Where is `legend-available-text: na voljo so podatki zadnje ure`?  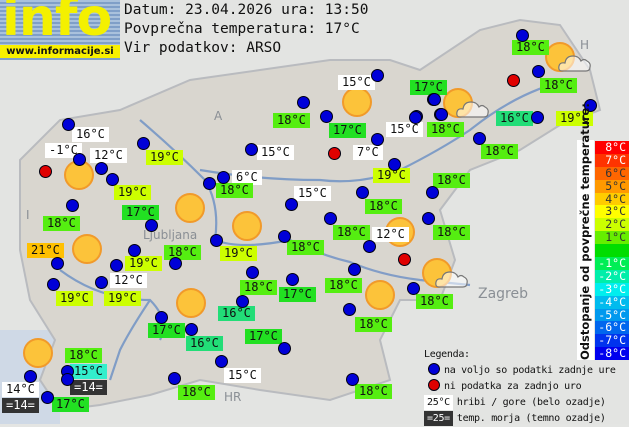 legend-available-text: na voljo so podatki zadnje ure is located at coordinates (530, 370).